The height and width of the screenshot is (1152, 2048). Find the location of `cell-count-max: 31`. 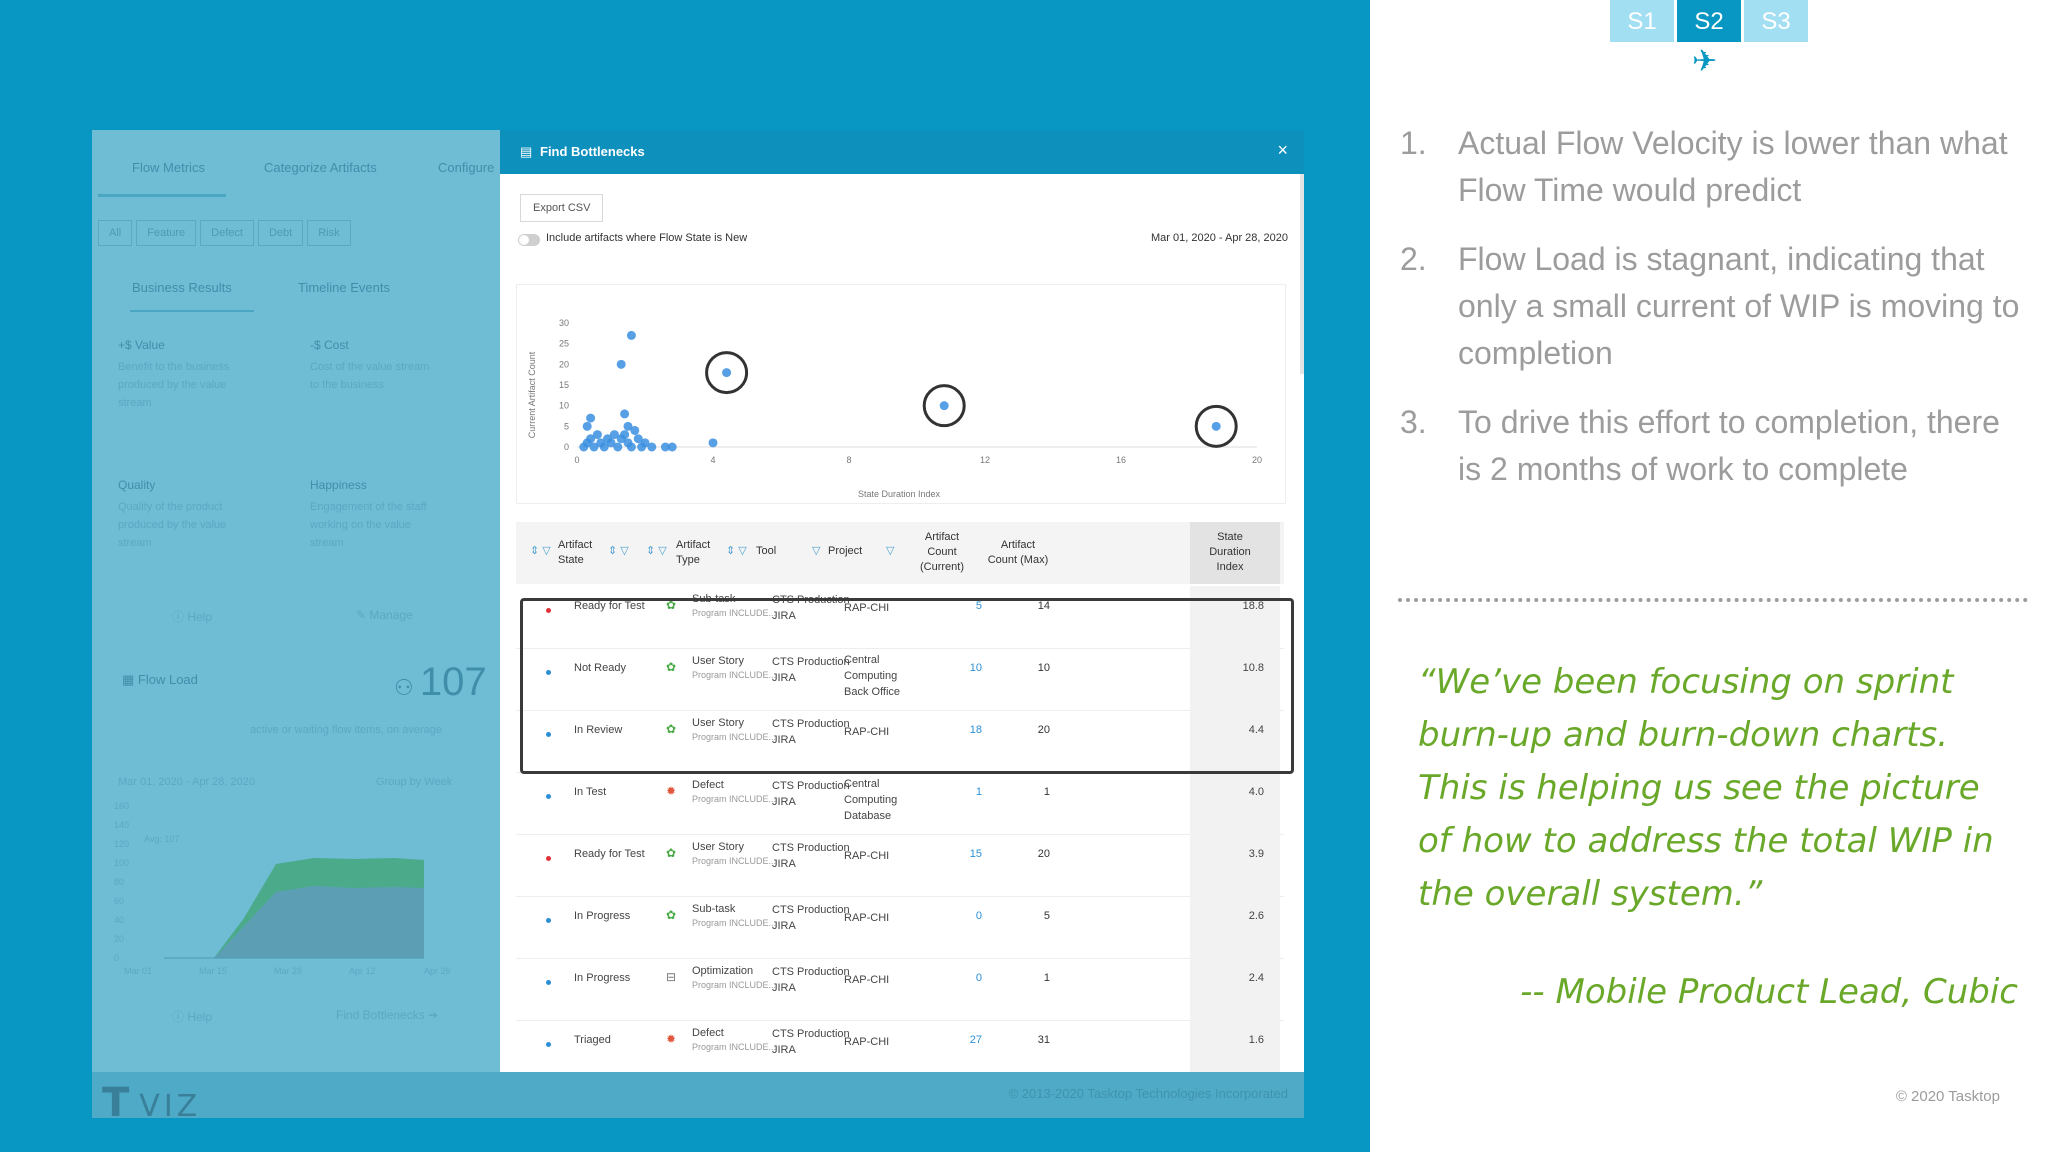

cell-count-max: 31 is located at coordinates (1043, 1040).